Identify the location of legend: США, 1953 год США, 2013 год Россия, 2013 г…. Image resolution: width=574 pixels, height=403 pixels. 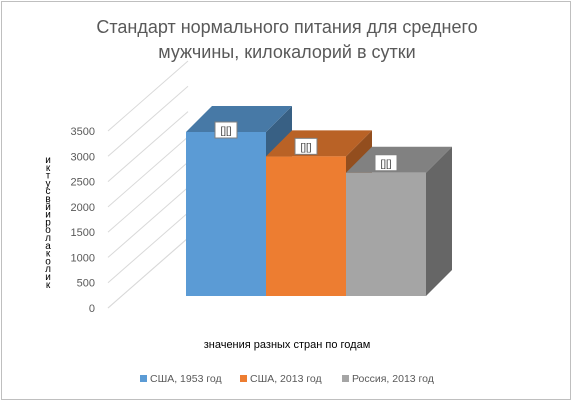
(287, 379).